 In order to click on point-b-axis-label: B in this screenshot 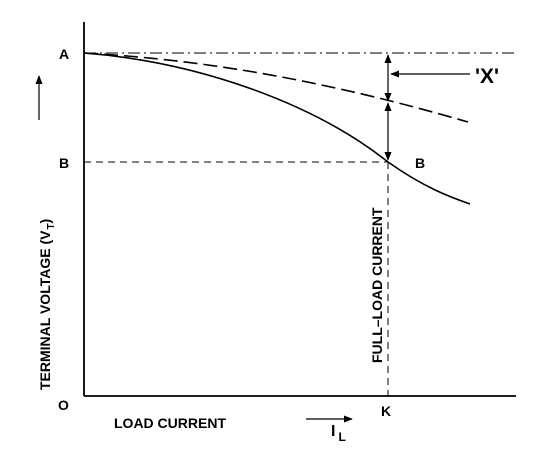, I will do `click(64, 163)`.